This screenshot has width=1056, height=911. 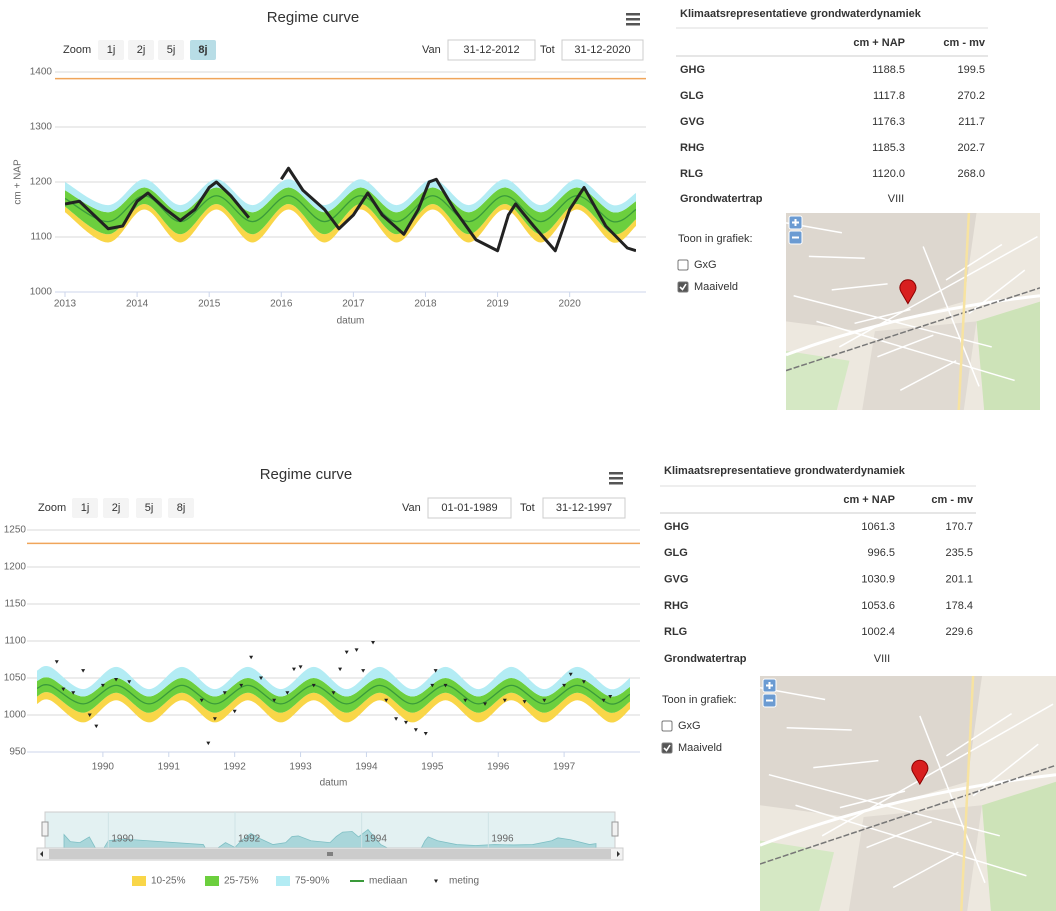 I want to click on map-railway, so click(x=913, y=329).